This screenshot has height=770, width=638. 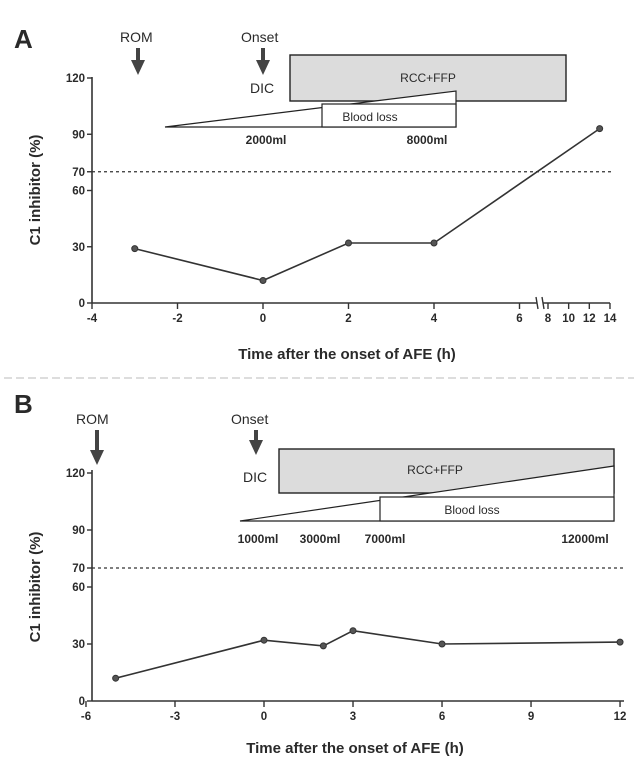 I want to click on blood-loss-mark-2: 8000ml, so click(x=427, y=140).